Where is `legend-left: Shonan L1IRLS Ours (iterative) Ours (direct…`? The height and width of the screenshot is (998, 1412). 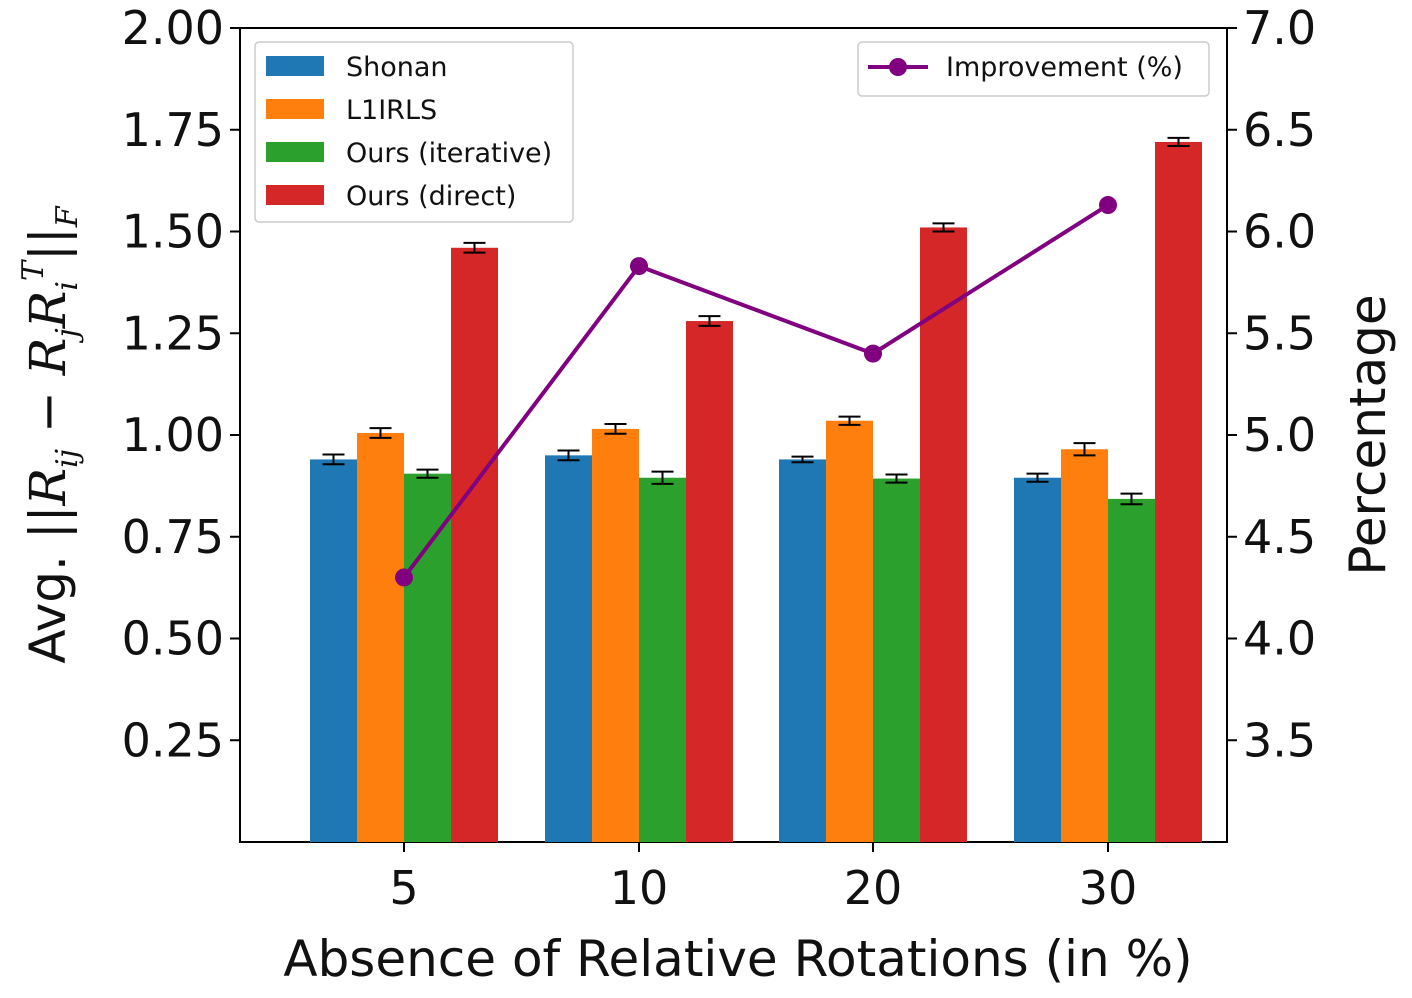
legend-left: Shonan L1IRLS Ours (iterative) Ours (direct… is located at coordinates (414, 132).